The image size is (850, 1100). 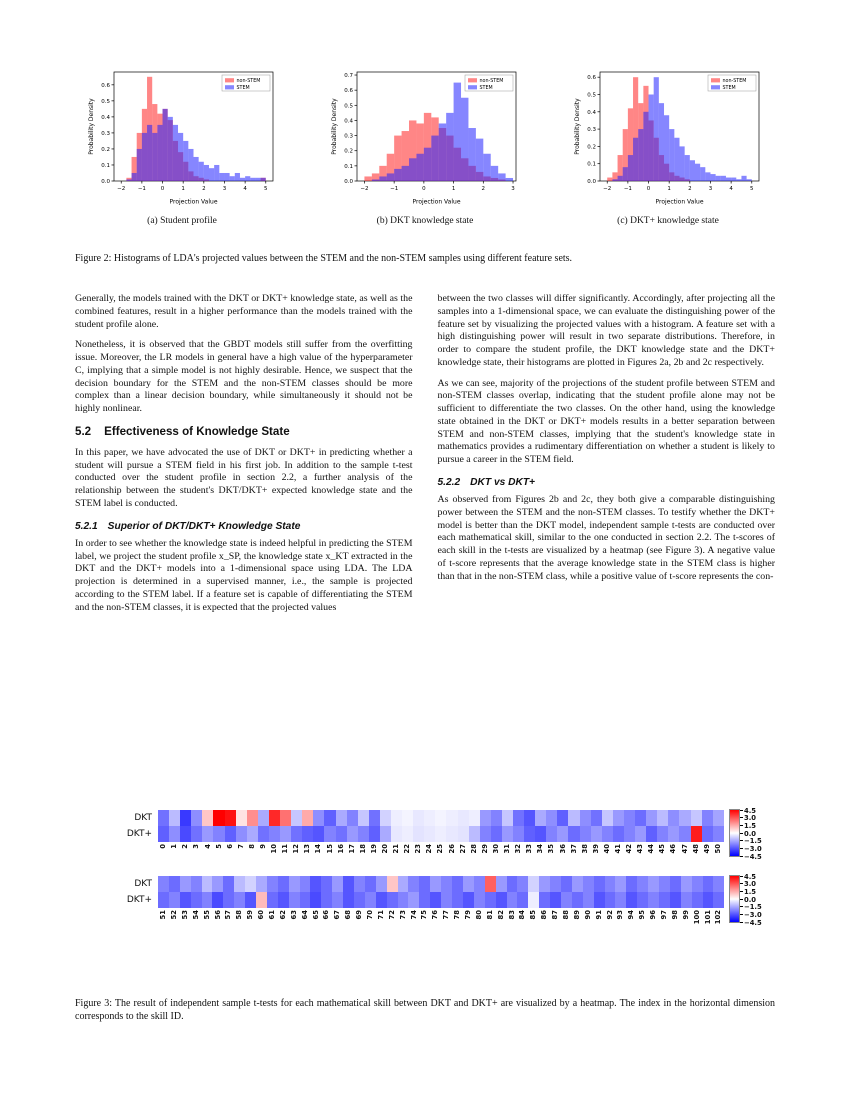 What do you see at coordinates (435, 915) in the screenshot?
I see `heatmap-col-label: 76` at bounding box center [435, 915].